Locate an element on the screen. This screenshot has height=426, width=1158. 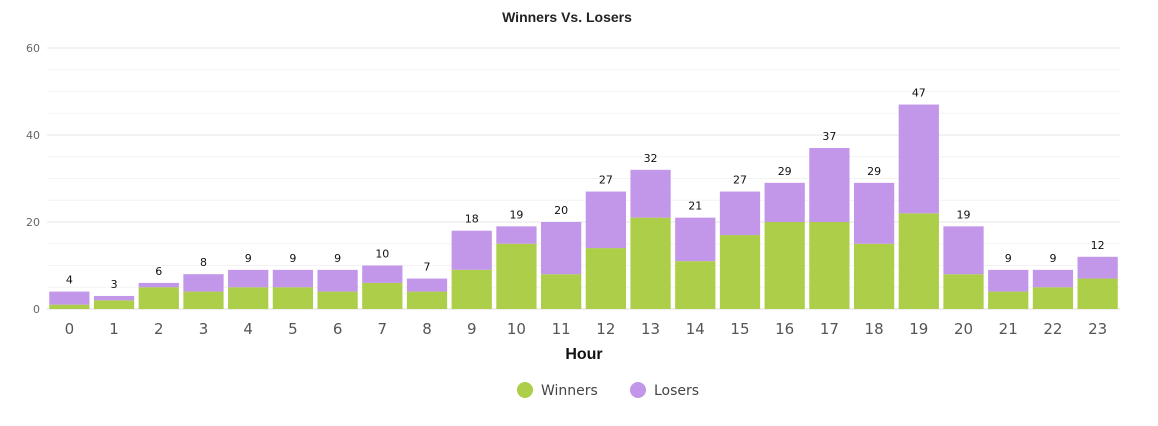
x-tick-label: 7 is located at coordinates (383, 329).